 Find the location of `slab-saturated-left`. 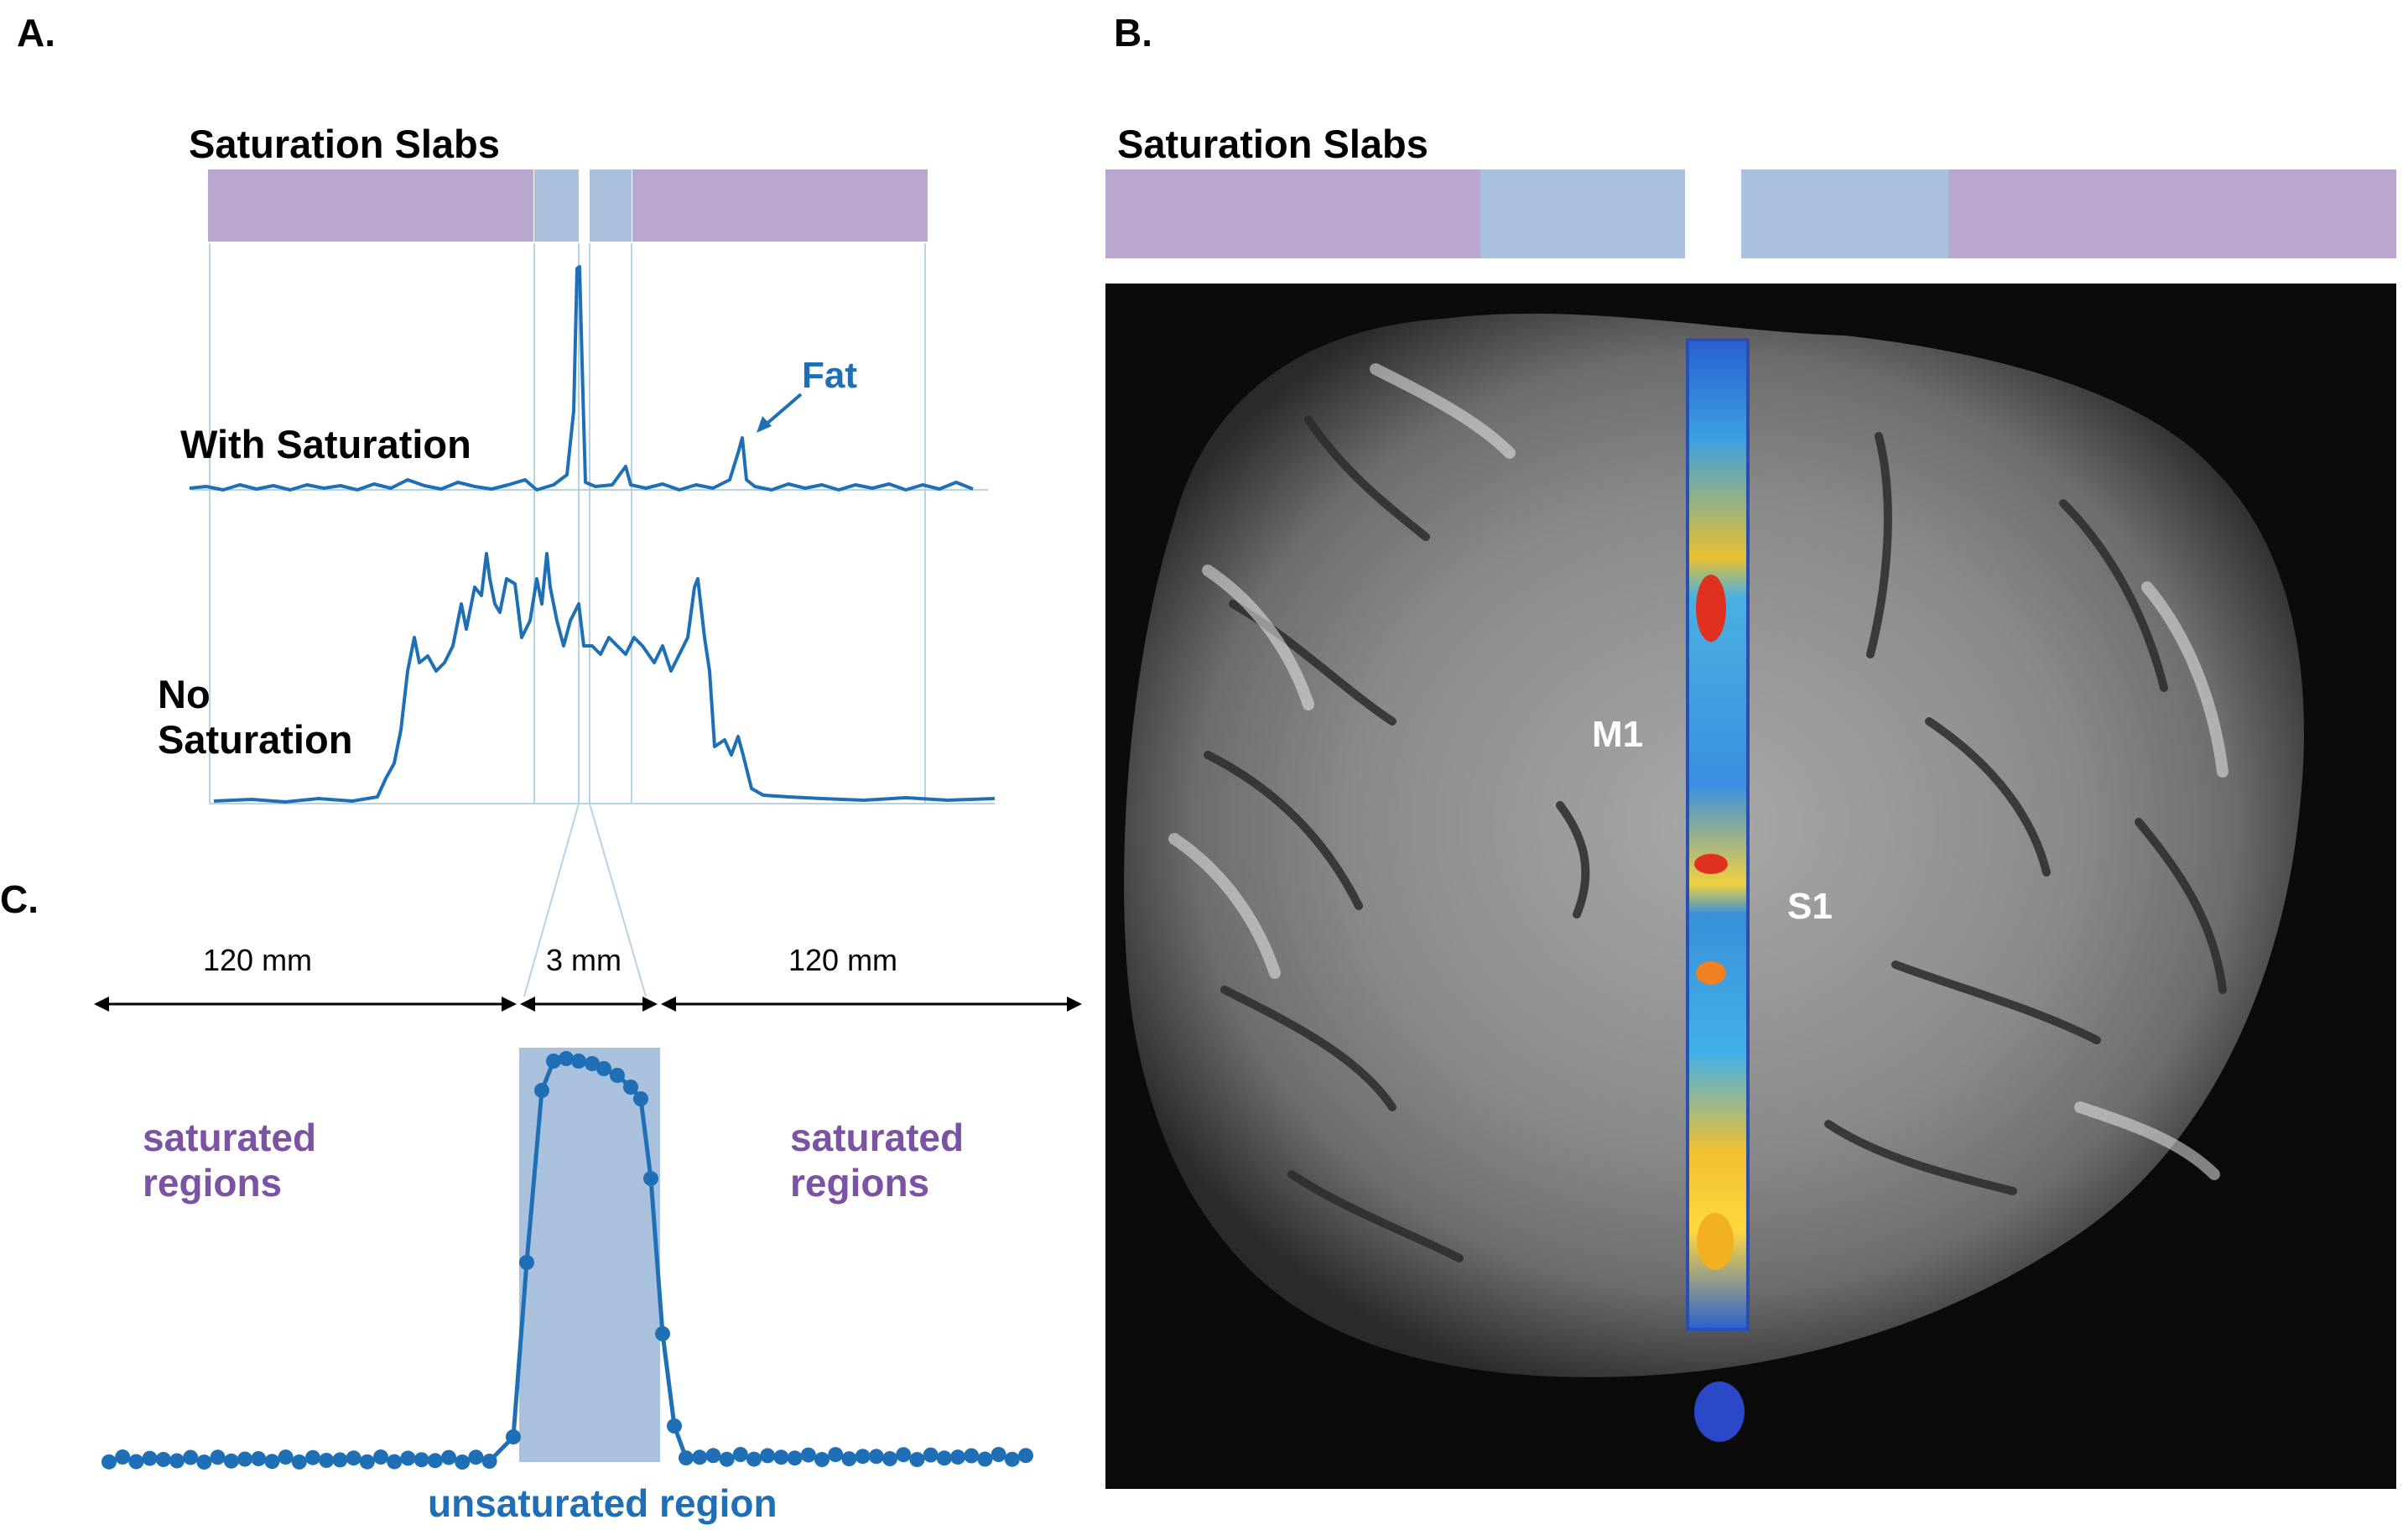

slab-saturated-left is located at coordinates (370, 205).